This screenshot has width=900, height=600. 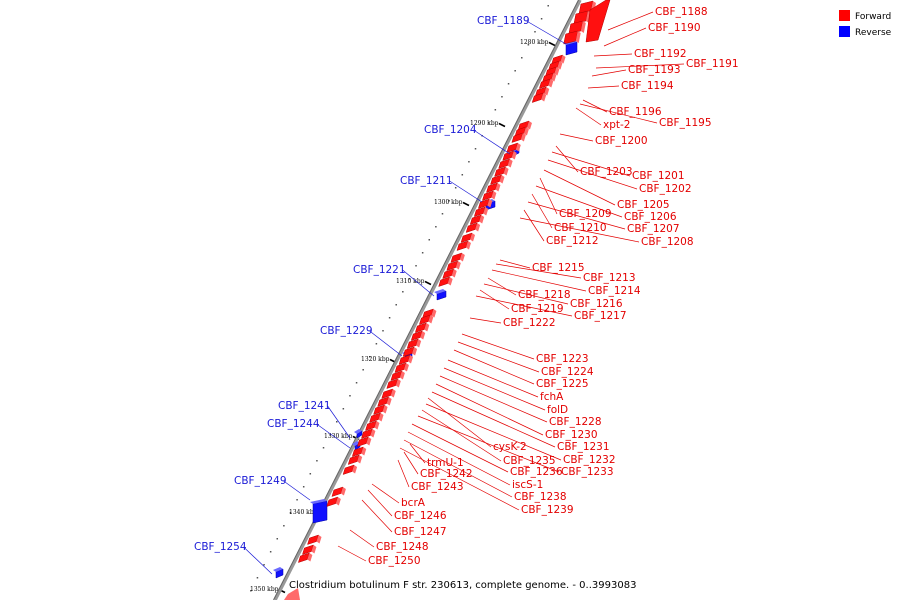 I want to click on forward-gene-label: CBF_1203, so click(x=606, y=172).